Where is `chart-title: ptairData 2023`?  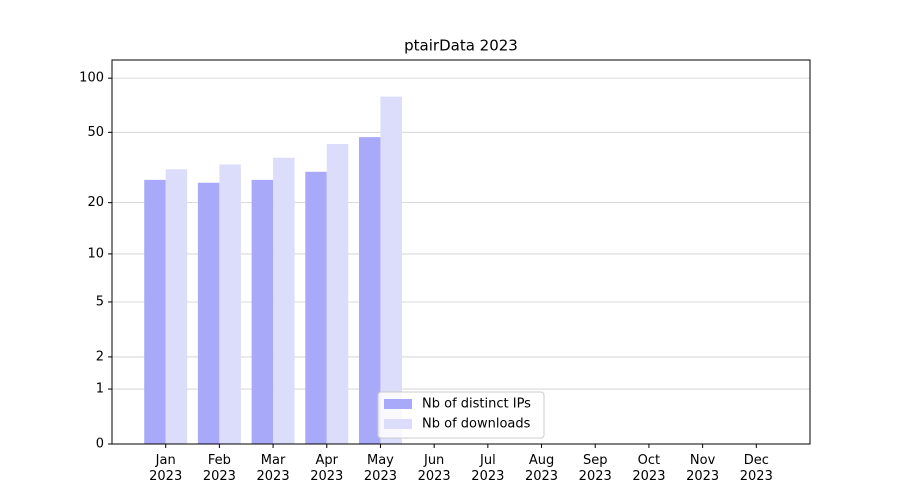
chart-title: ptairData 2023 is located at coordinates (461, 46).